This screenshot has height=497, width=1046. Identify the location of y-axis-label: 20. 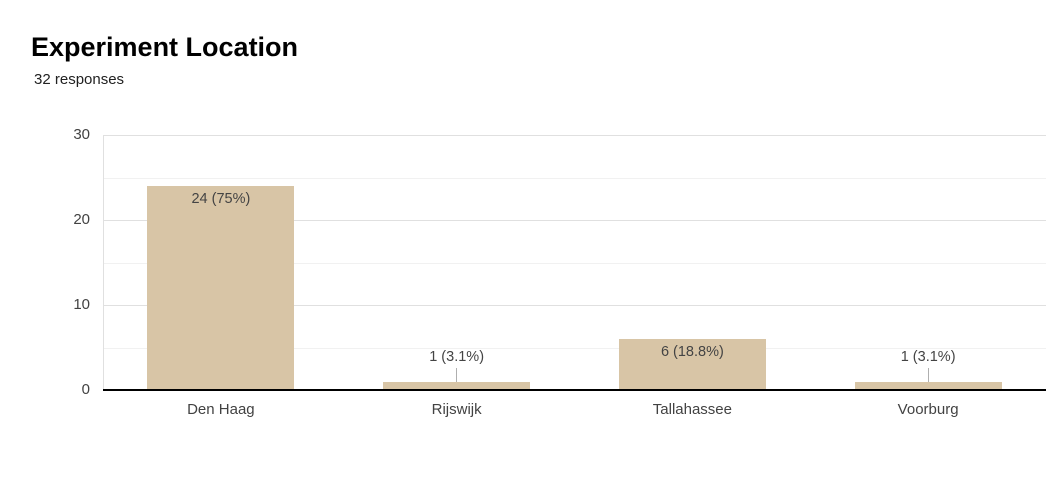
(81, 219).